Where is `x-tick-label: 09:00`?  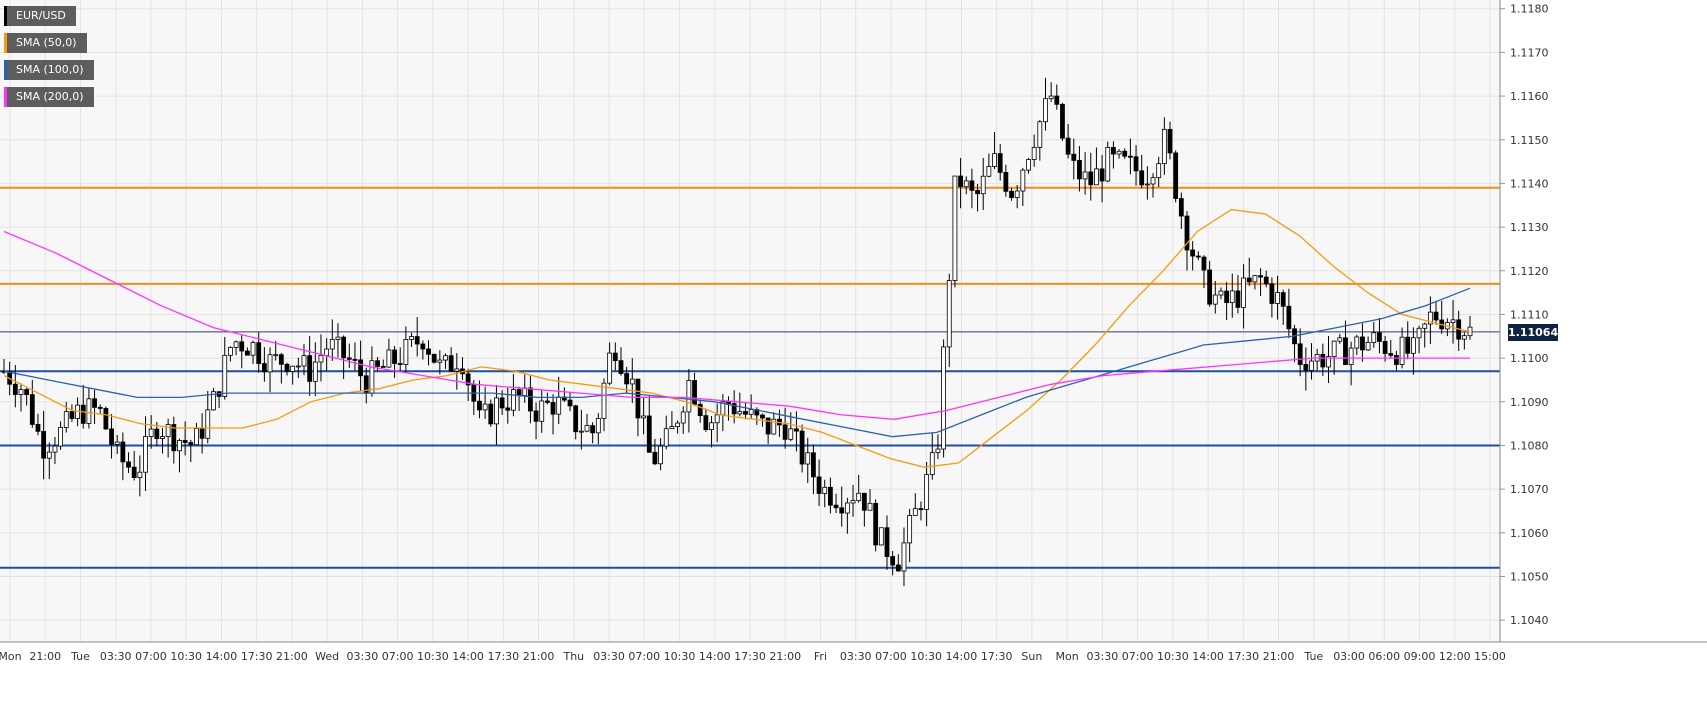
x-tick-label: 09:00 is located at coordinates (1420, 656).